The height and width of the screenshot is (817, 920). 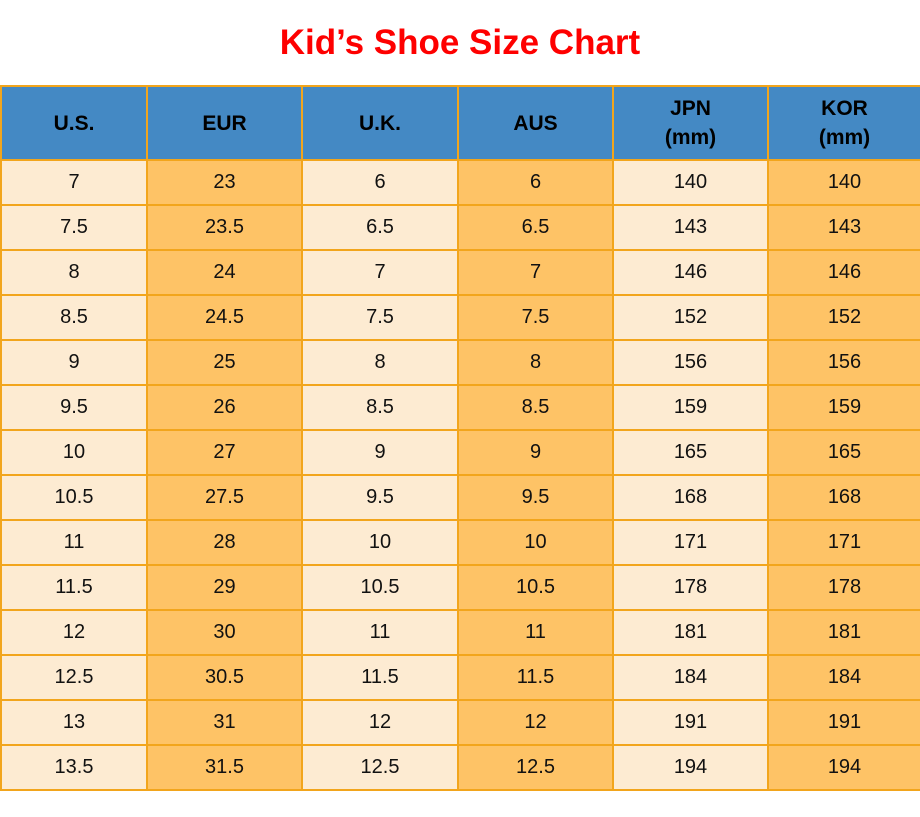 I want to click on table-header-row: U.S. EUR U.K. AUS JPN (mm) KOR (mm), so click(x=460, y=123).